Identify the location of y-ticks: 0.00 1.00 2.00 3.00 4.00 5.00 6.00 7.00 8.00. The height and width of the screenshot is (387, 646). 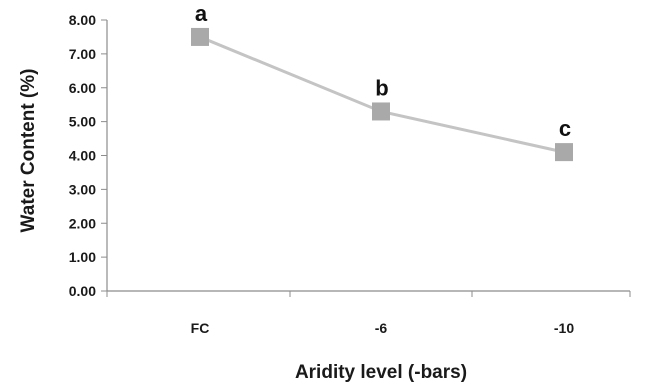
(88, 155).